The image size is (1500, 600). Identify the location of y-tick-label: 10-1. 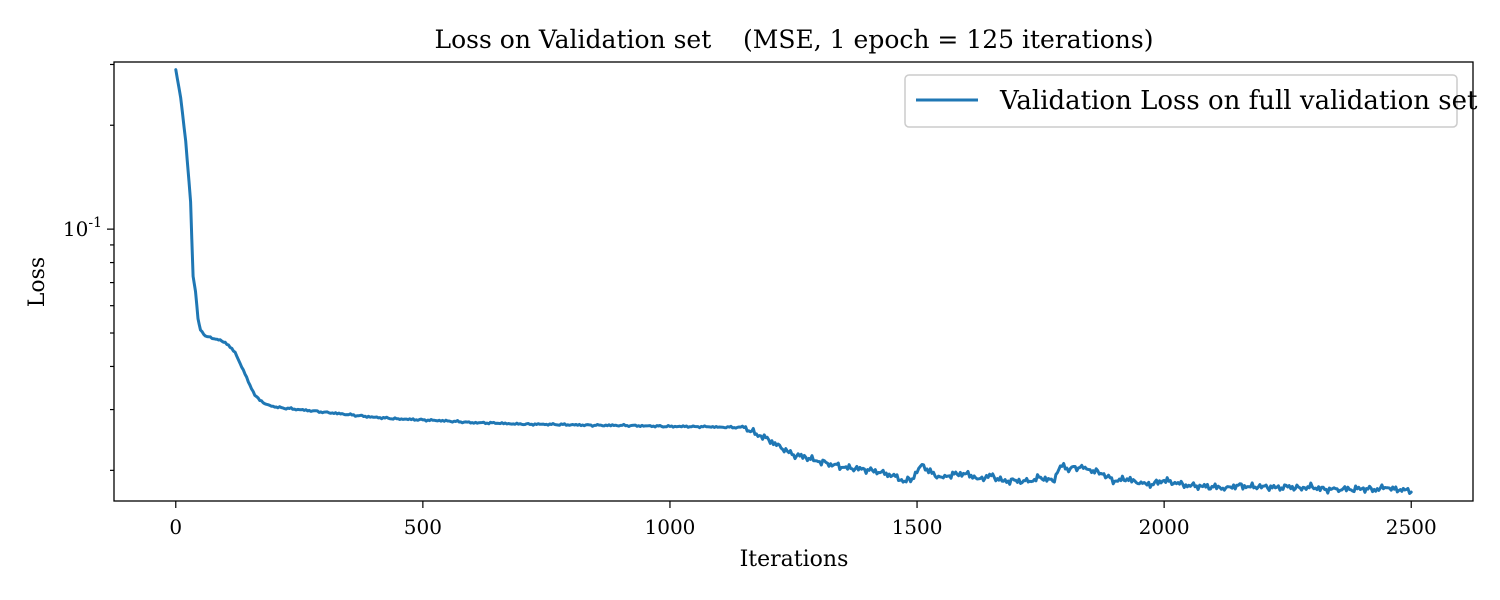
(82, 228).